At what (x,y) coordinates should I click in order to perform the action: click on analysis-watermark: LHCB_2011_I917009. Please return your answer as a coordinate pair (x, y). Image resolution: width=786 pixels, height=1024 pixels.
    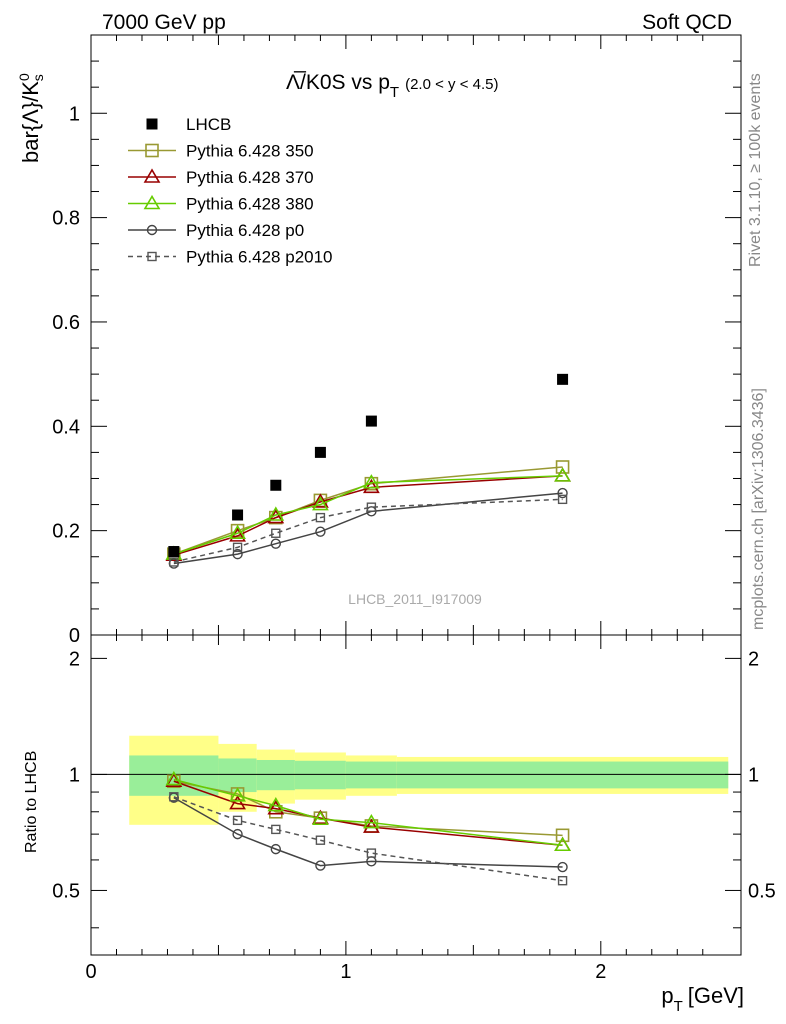
    Looking at the image, I should click on (415, 599).